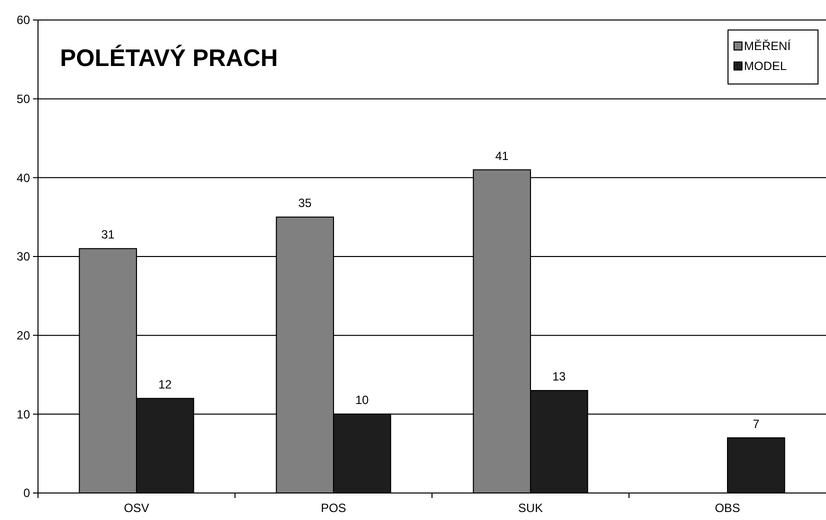 This screenshot has width=826, height=520. Describe the element at coordinates (305, 203) in the screenshot. I see `data-label: 35` at that location.